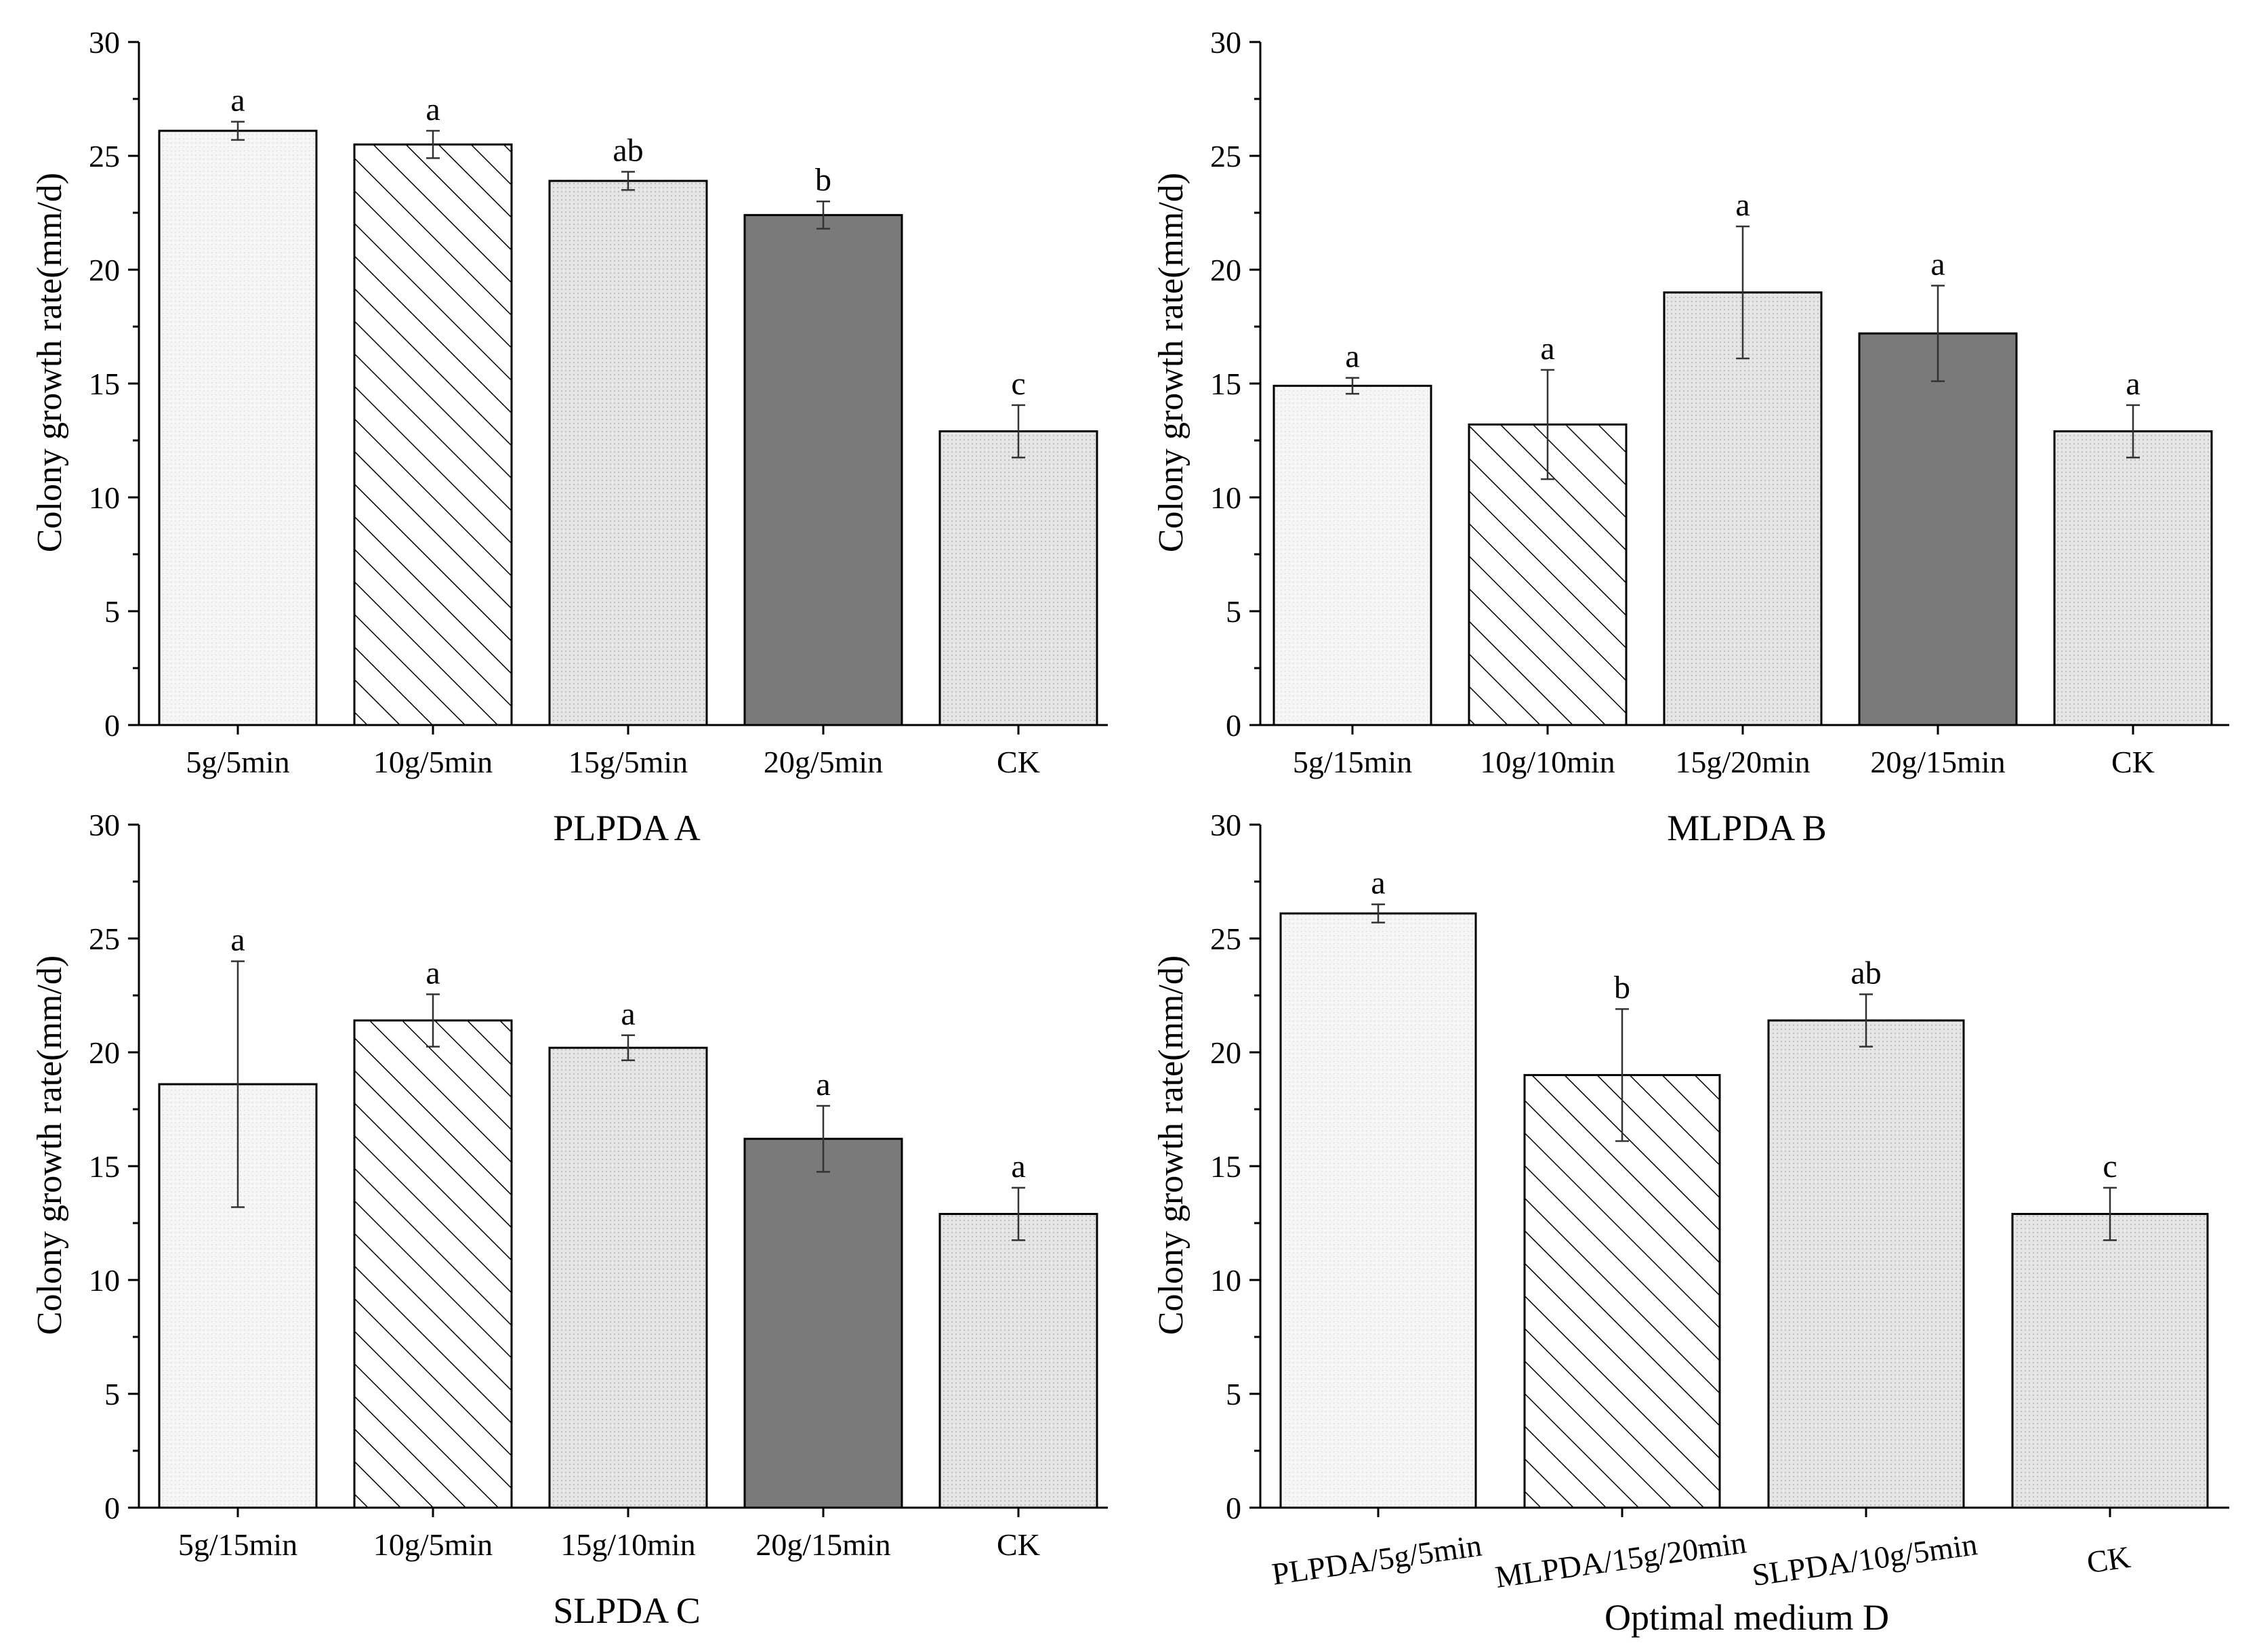  Describe the element at coordinates (823, 762) in the screenshot. I see `category-label: 20g/5min` at that location.